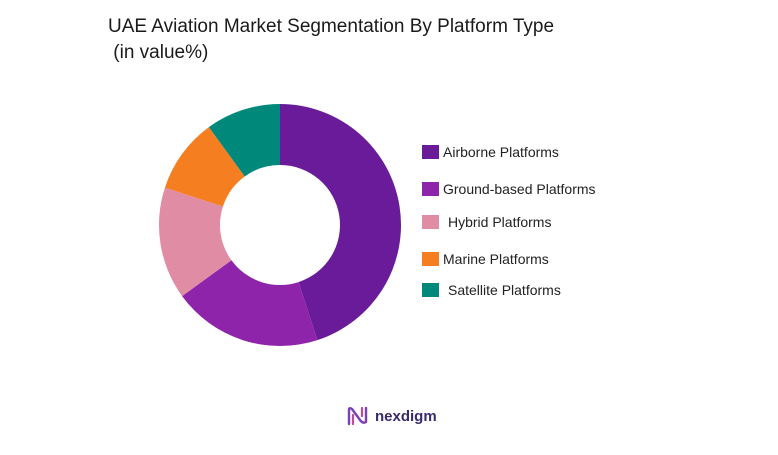 The width and height of the screenshot is (778, 455). Describe the element at coordinates (496, 259) in the screenshot. I see `legend-label: Marine Platforms` at that location.